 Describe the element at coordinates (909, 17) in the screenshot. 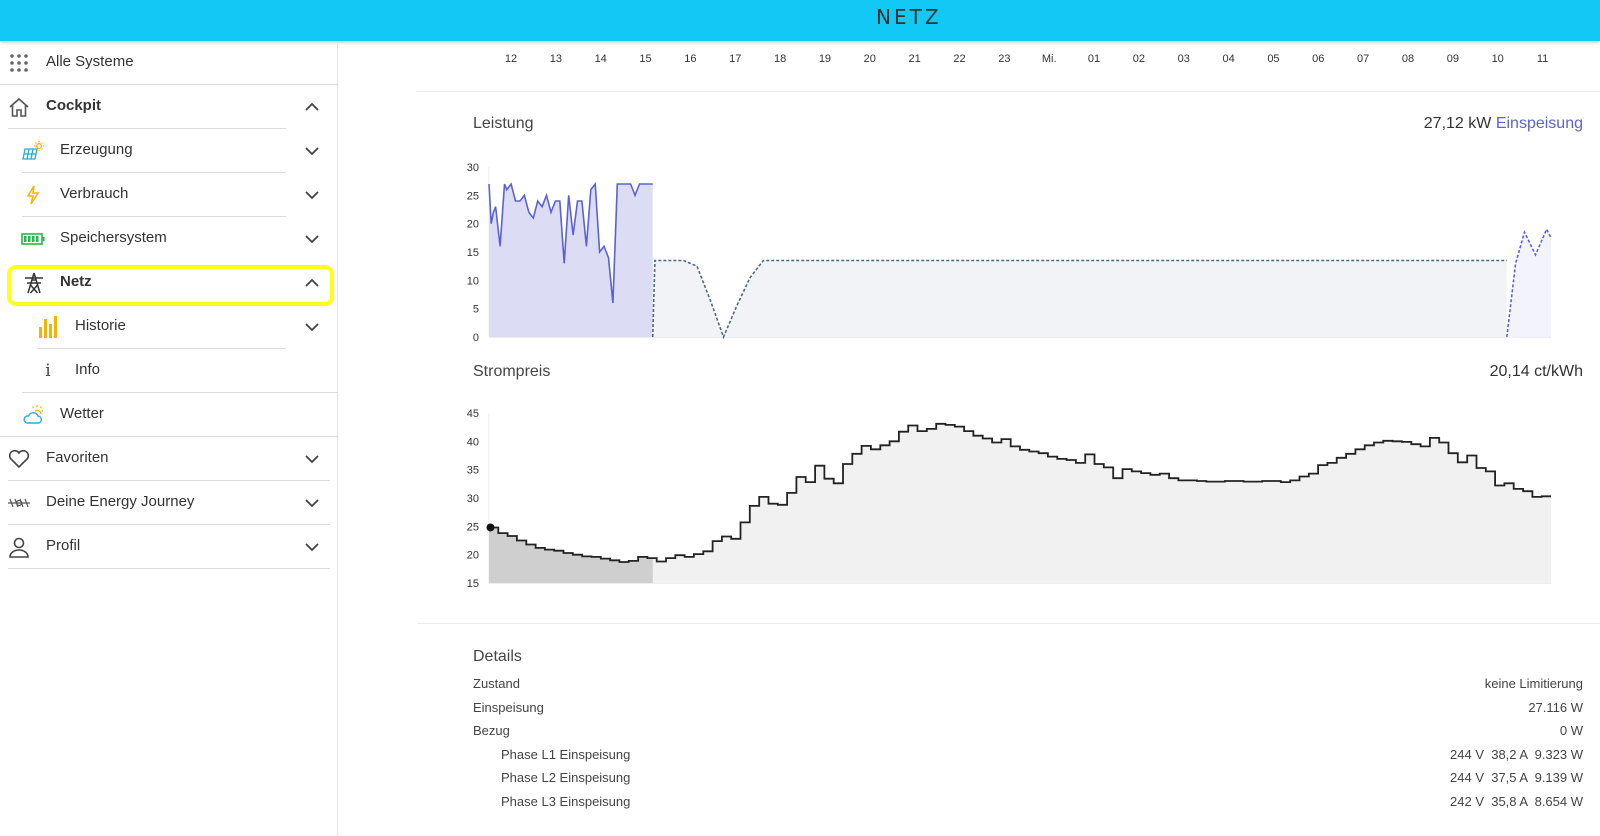

I see `netz-logo: NETZ` at that location.